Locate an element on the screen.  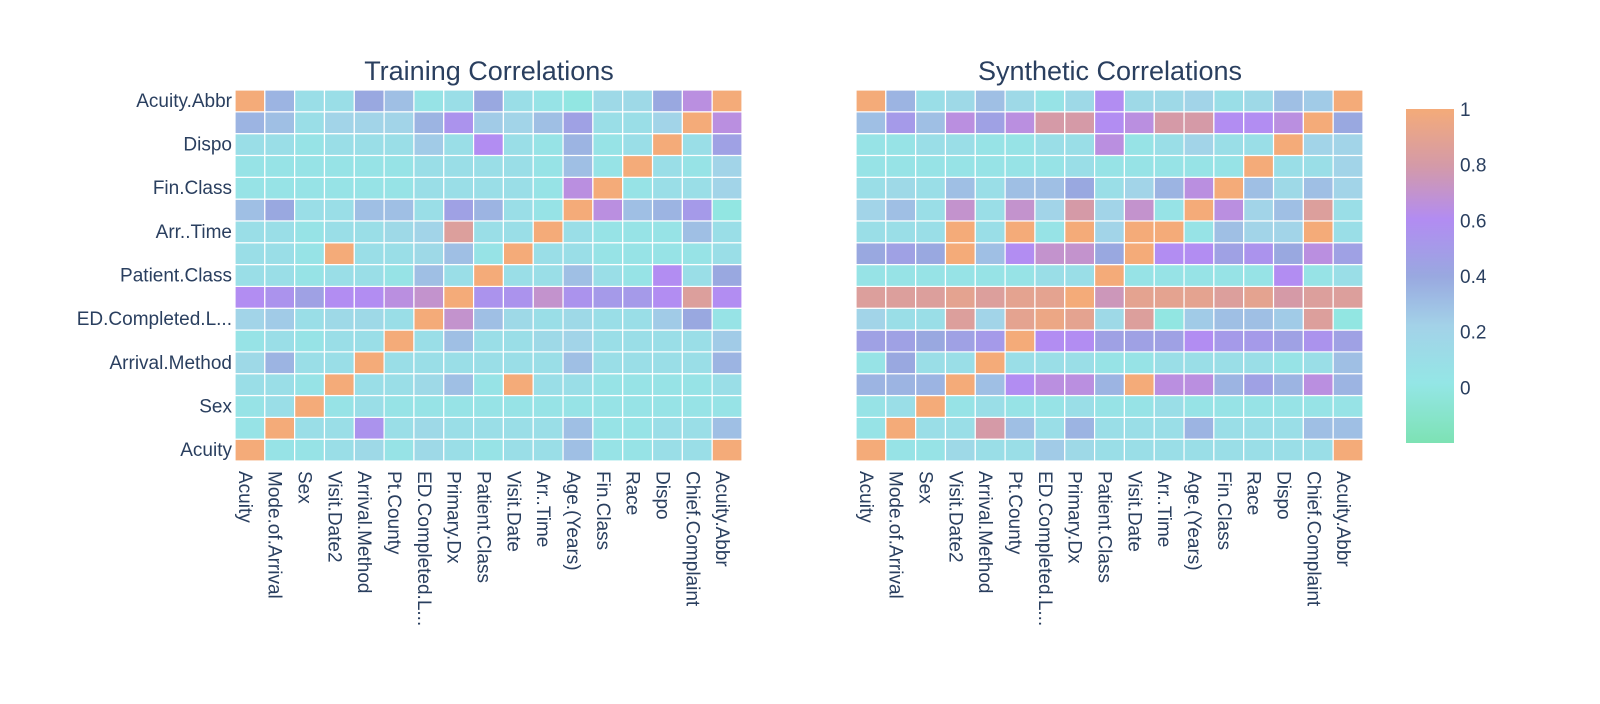
y-tick-label: Acuity is located at coordinates (206, 450).